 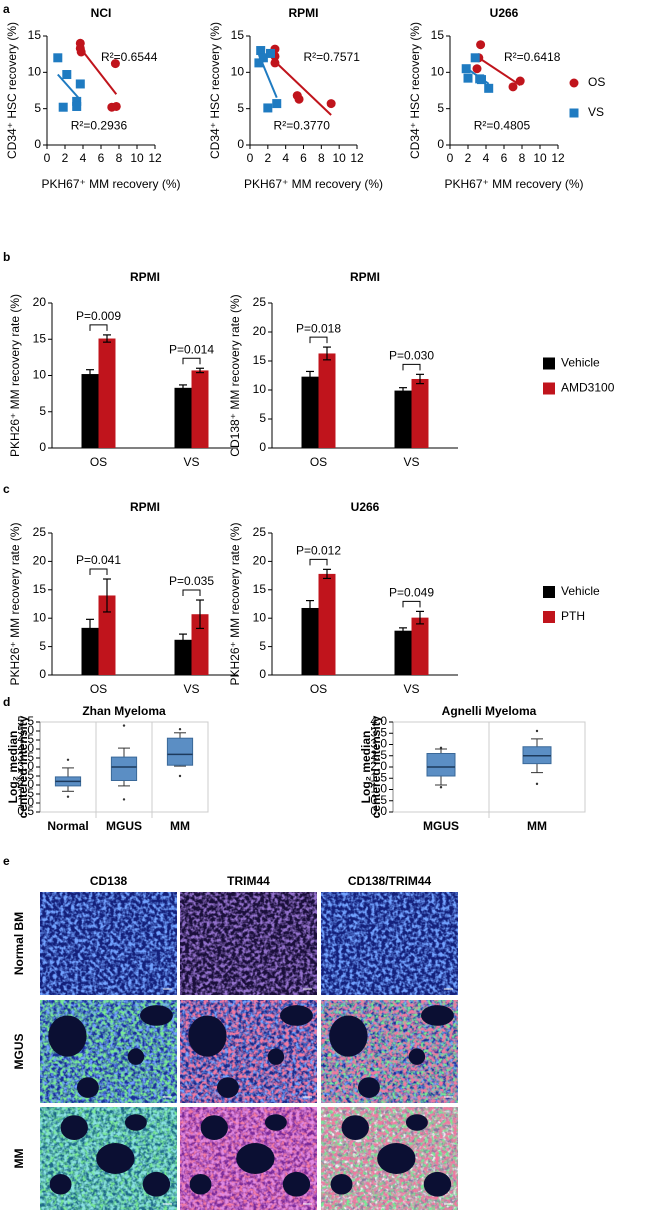 I want to click on y-tick-label: 4.0, so click(x=378, y=721).